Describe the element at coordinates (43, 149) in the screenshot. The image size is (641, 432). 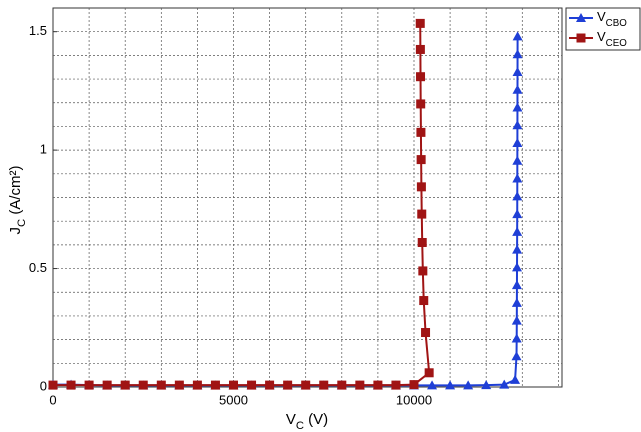
I see `y-tick-label: 1` at that location.